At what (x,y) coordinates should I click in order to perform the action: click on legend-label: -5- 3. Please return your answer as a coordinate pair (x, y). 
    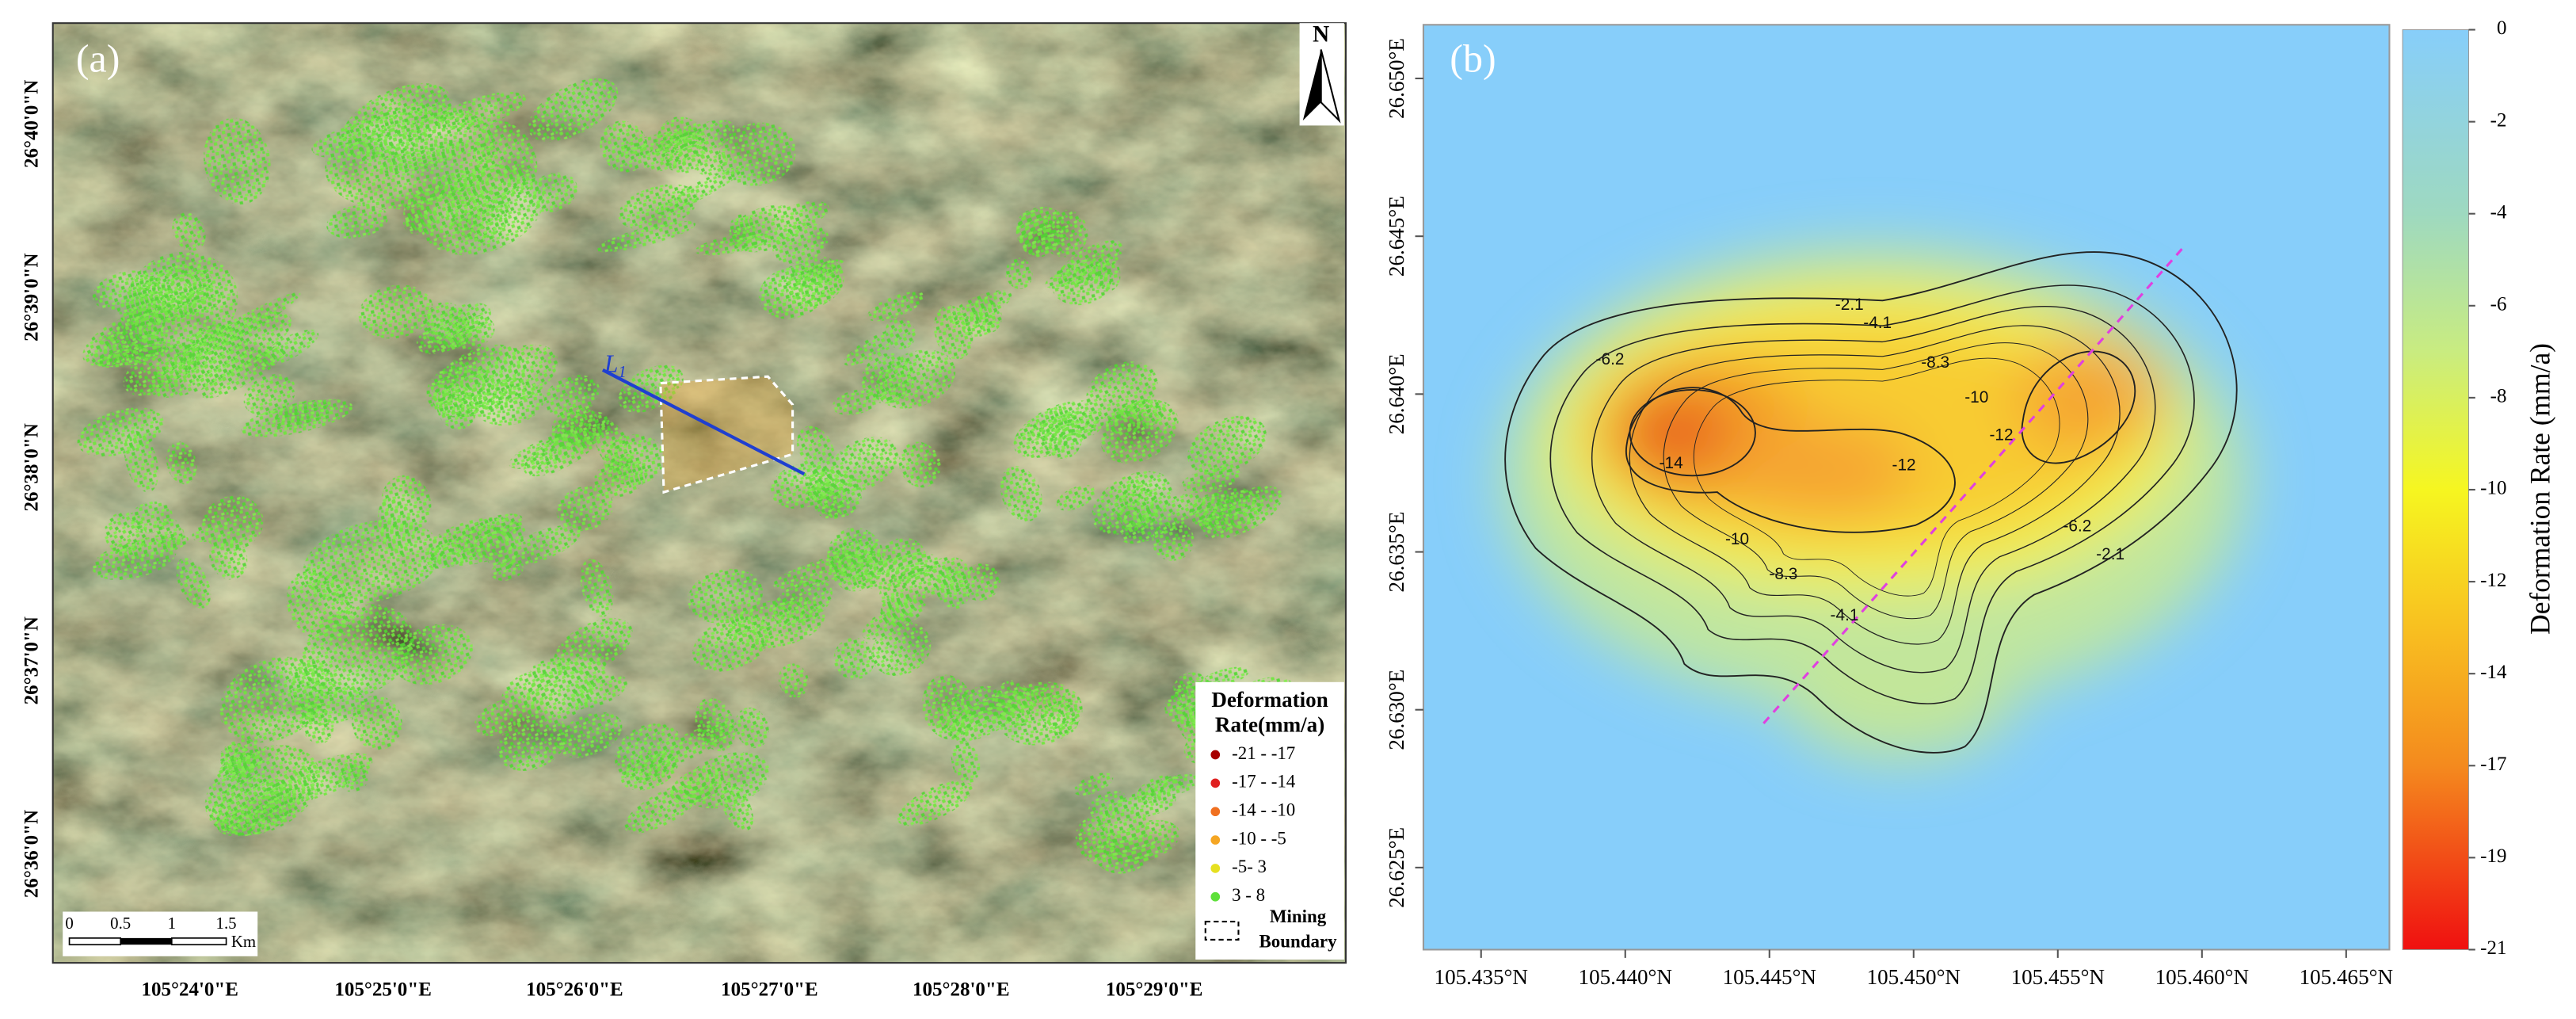
    Looking at the image, I should click on (1249, 866).